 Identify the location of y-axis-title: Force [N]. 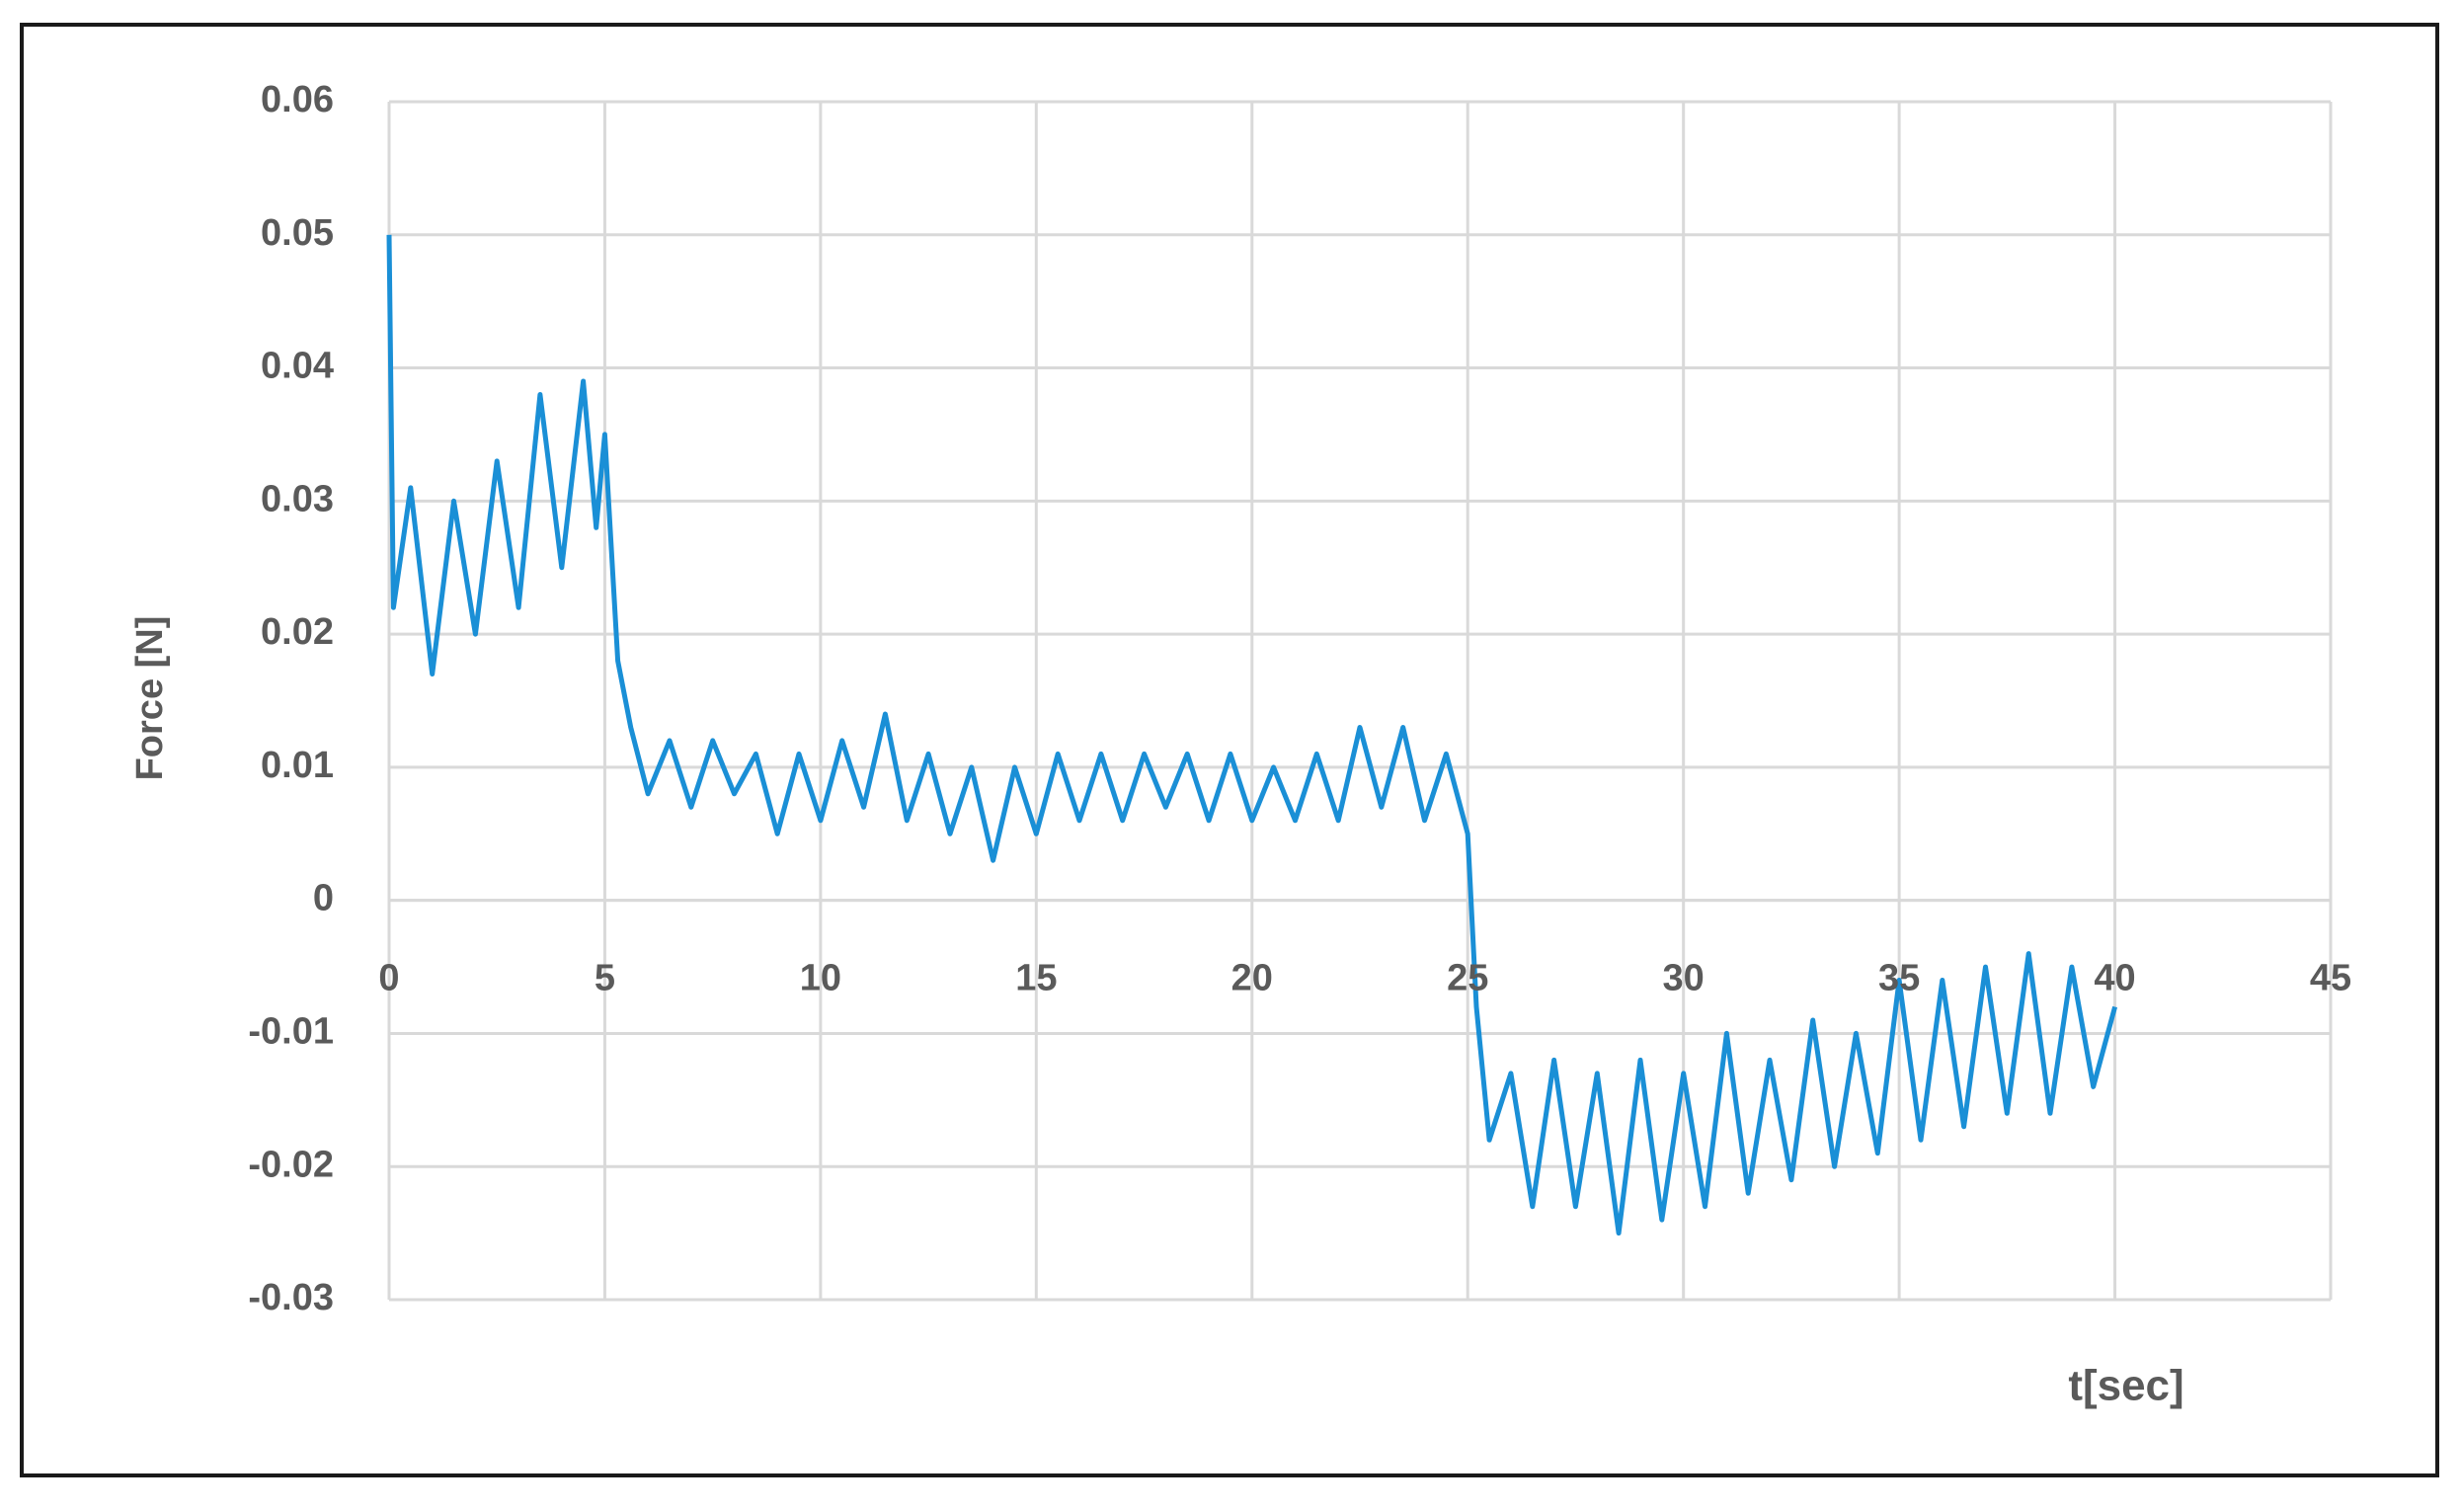
(150, 699).